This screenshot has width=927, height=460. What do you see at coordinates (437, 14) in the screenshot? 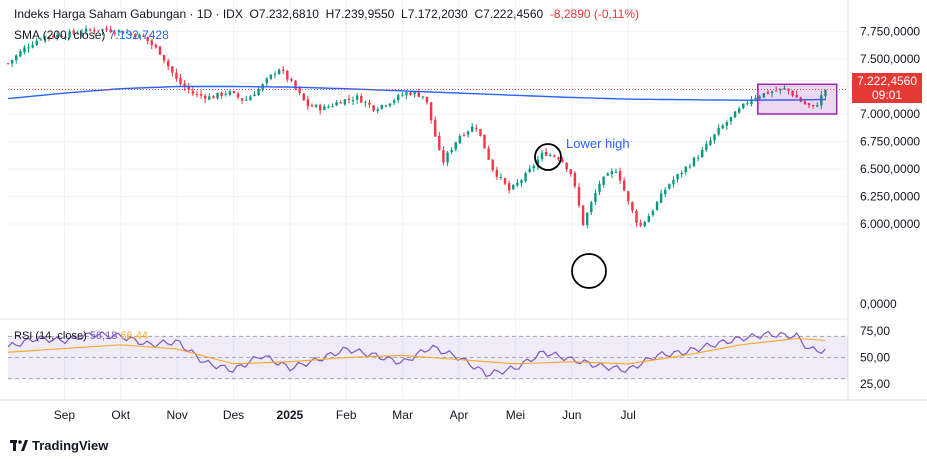
I see `low-value: 7.172,2030` at bounding box center [437, 14].